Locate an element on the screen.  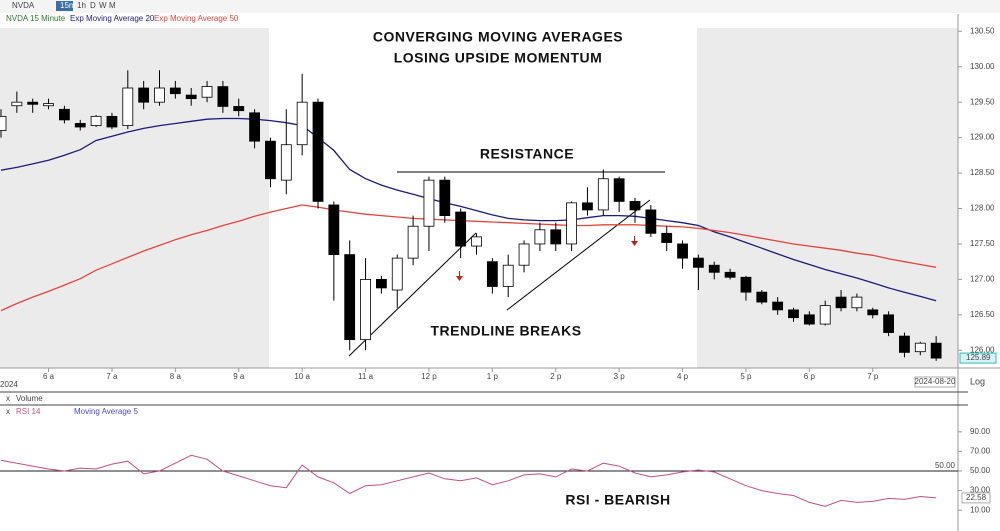
annotation: LOSING UPSIDE MOMENTUM is located at coordinates (498, 58).